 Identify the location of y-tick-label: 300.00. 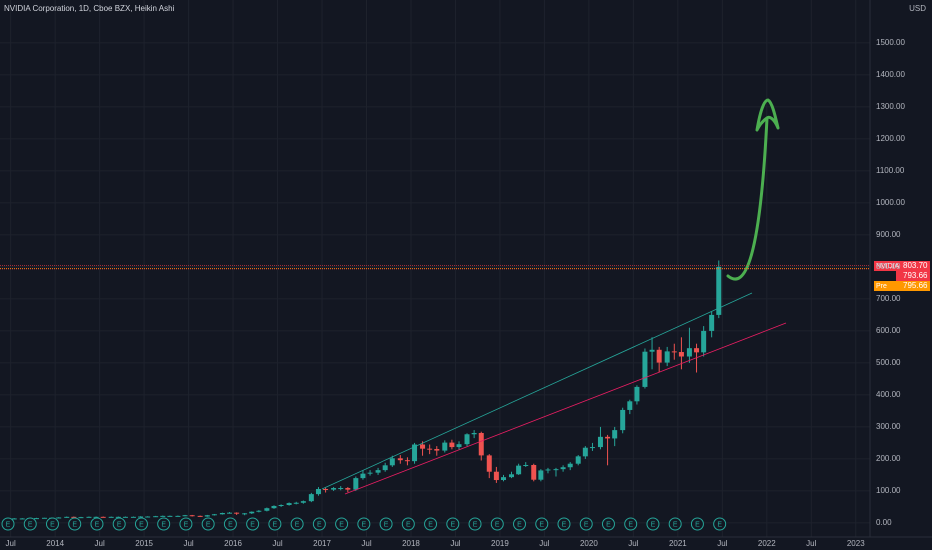
(888, 426).